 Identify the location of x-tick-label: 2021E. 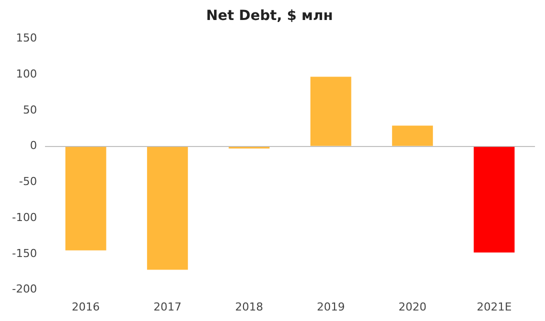
(494, 307).